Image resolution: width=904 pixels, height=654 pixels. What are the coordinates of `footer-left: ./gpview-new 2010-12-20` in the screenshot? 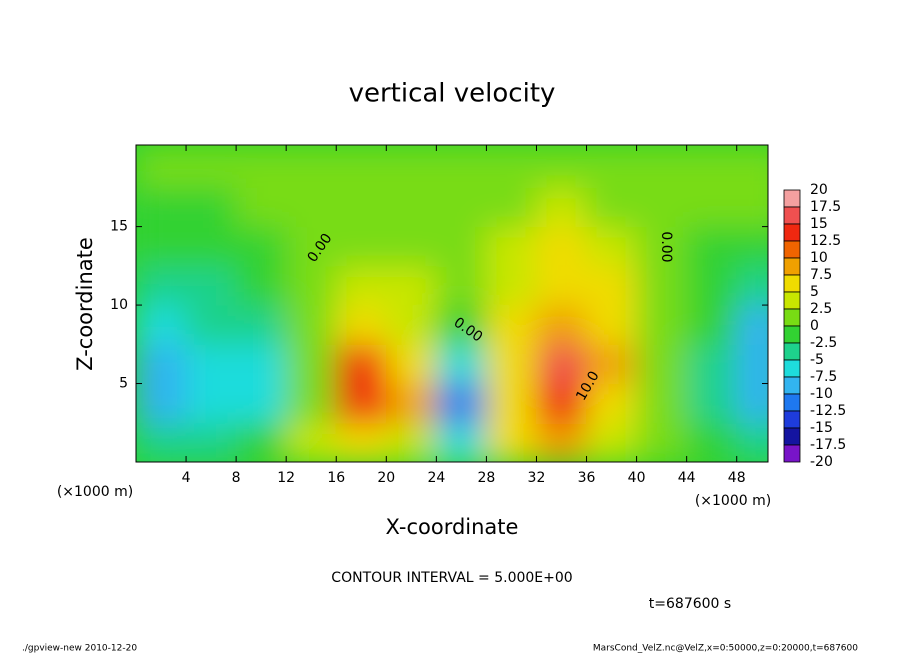 It's located at (79, 649).